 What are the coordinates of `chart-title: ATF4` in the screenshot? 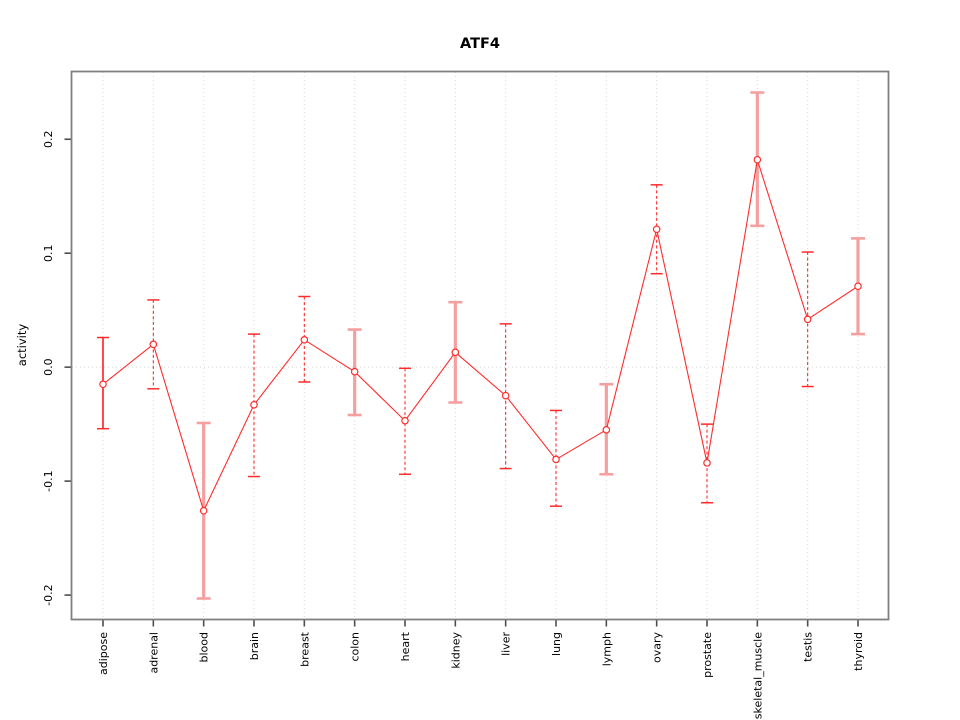 It's located at (480, 44).